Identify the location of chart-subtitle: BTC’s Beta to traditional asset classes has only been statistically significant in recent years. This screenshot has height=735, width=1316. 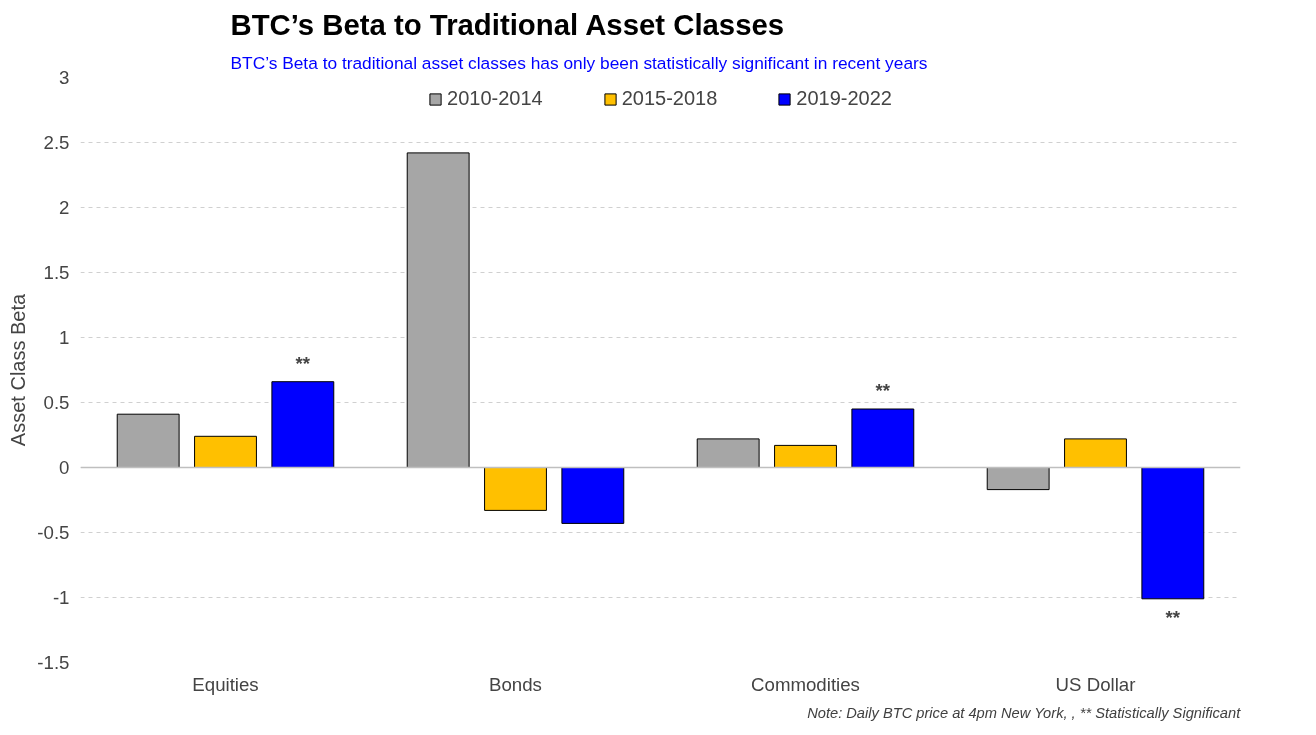
(579, 62).